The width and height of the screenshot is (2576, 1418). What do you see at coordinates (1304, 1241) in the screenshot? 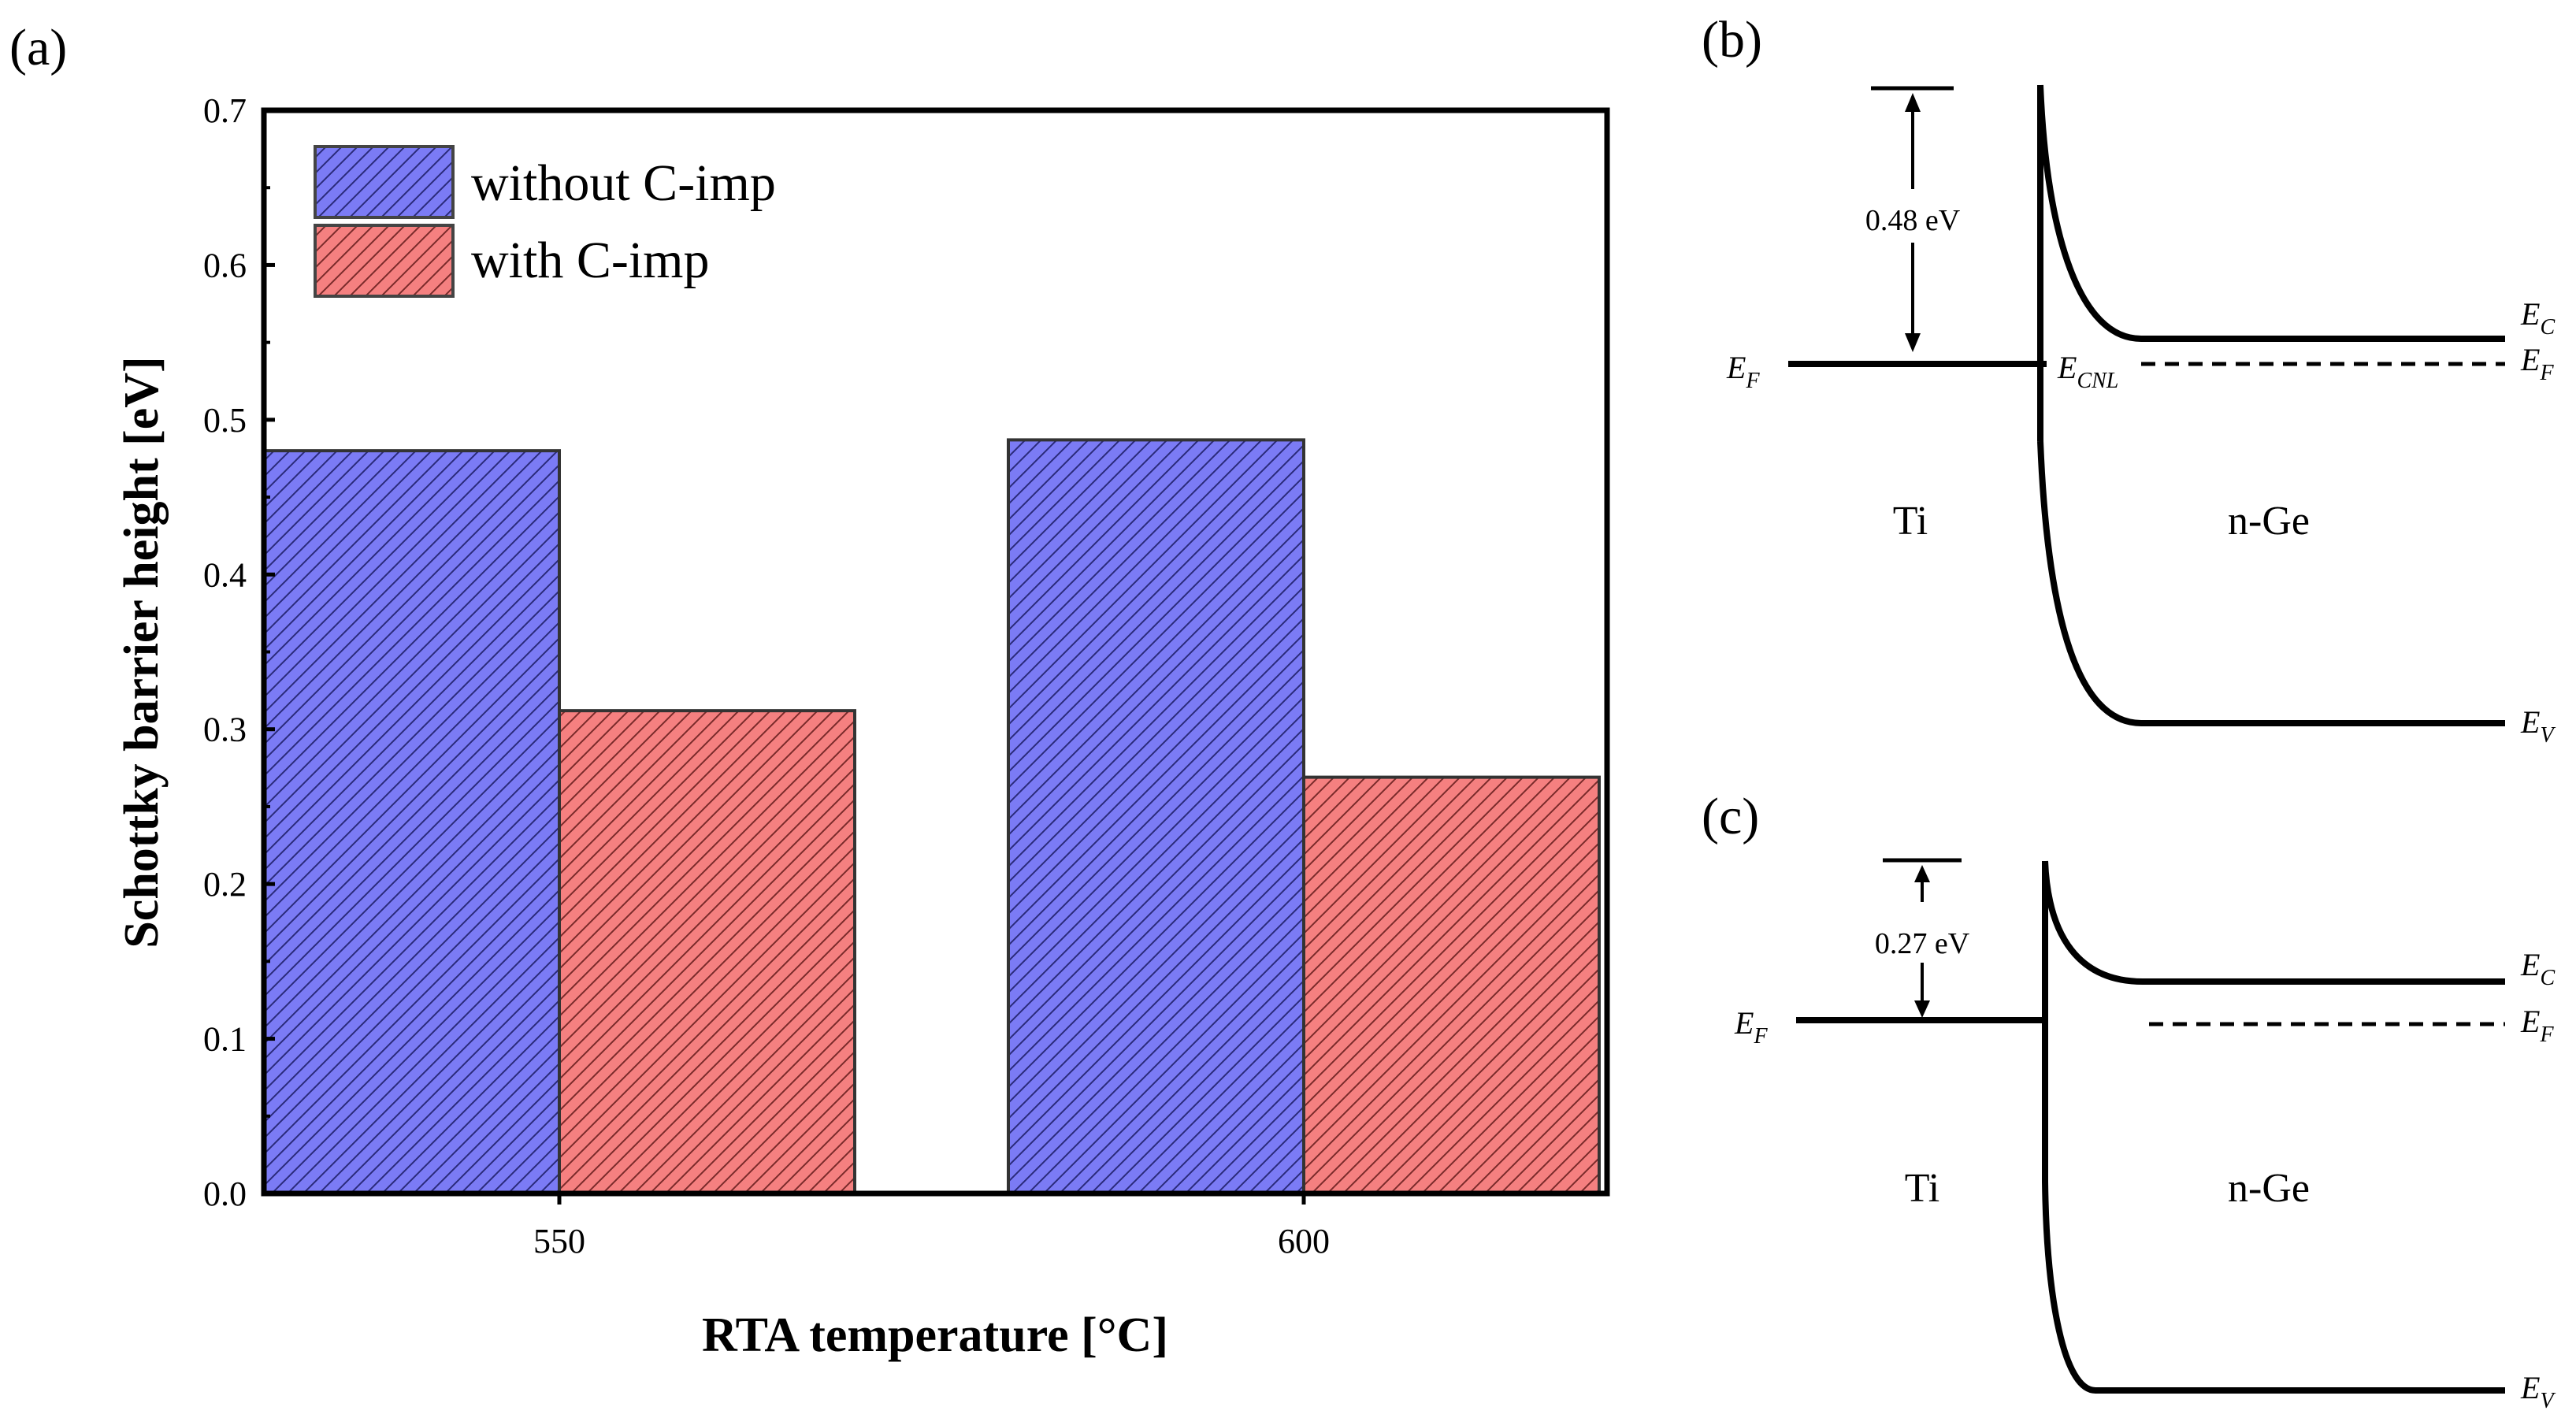
I see `x-tick-label: 600` at bounding box center [1304, 1241].